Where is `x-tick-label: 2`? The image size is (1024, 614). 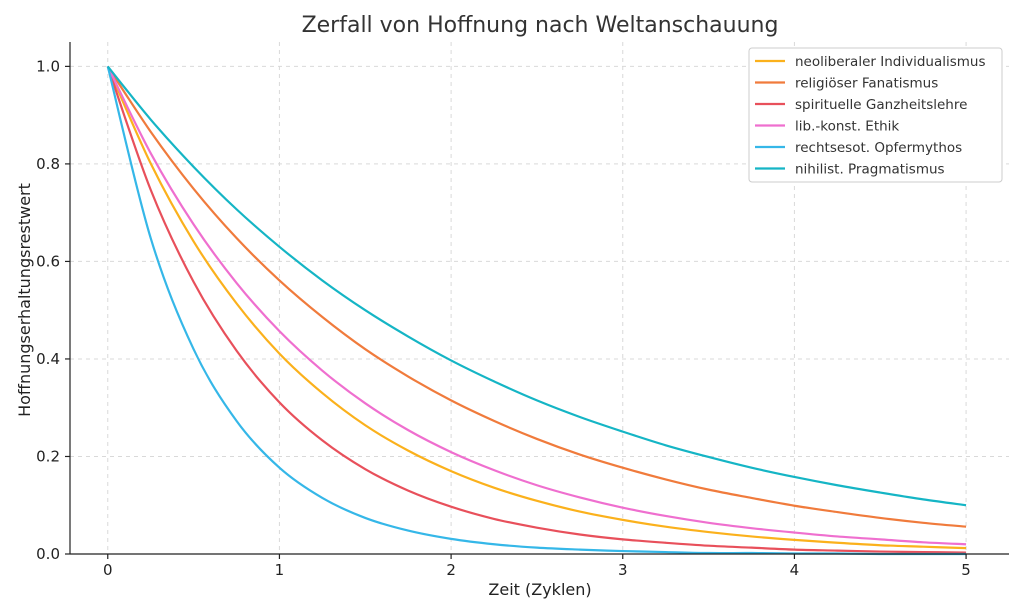
x-tick-label: 2 is located at coordinates (451, 570).